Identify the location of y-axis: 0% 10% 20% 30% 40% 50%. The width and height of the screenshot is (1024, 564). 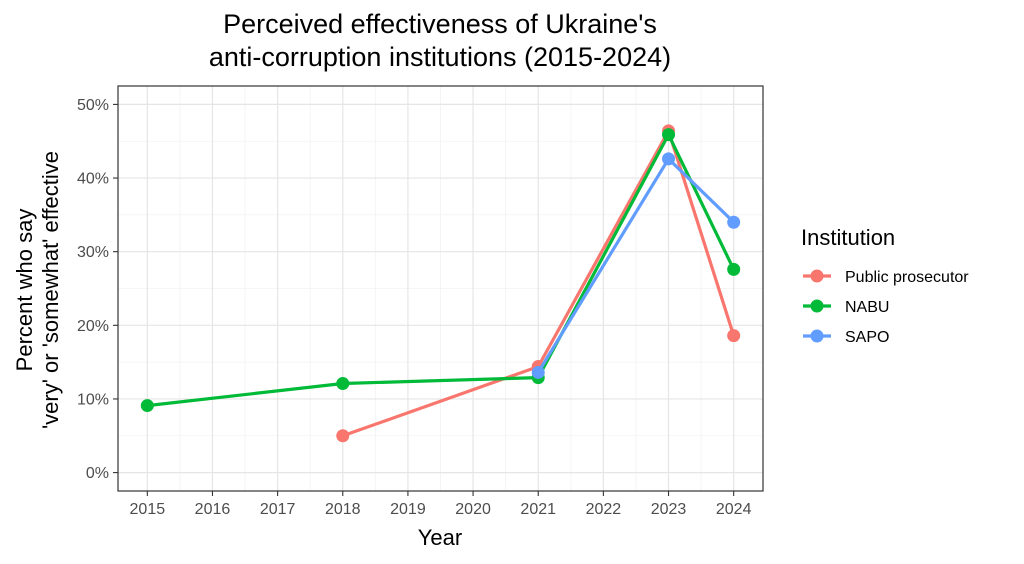
(97, 289).